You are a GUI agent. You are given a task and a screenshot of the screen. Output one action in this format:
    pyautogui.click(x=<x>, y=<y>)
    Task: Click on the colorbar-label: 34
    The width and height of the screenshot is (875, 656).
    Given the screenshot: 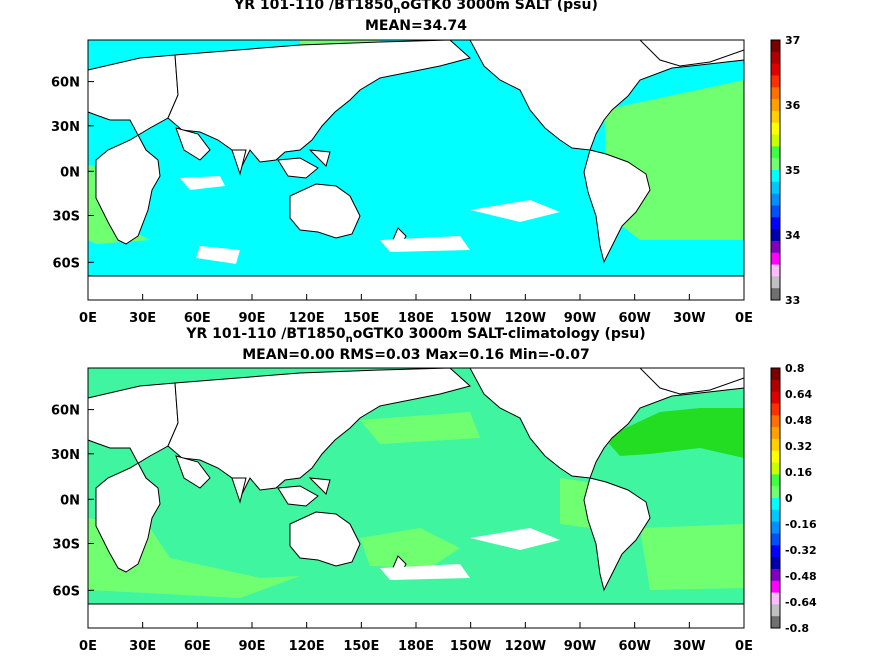 What is the action you would take?
    pyautogui.click(x=793, y=235)
    